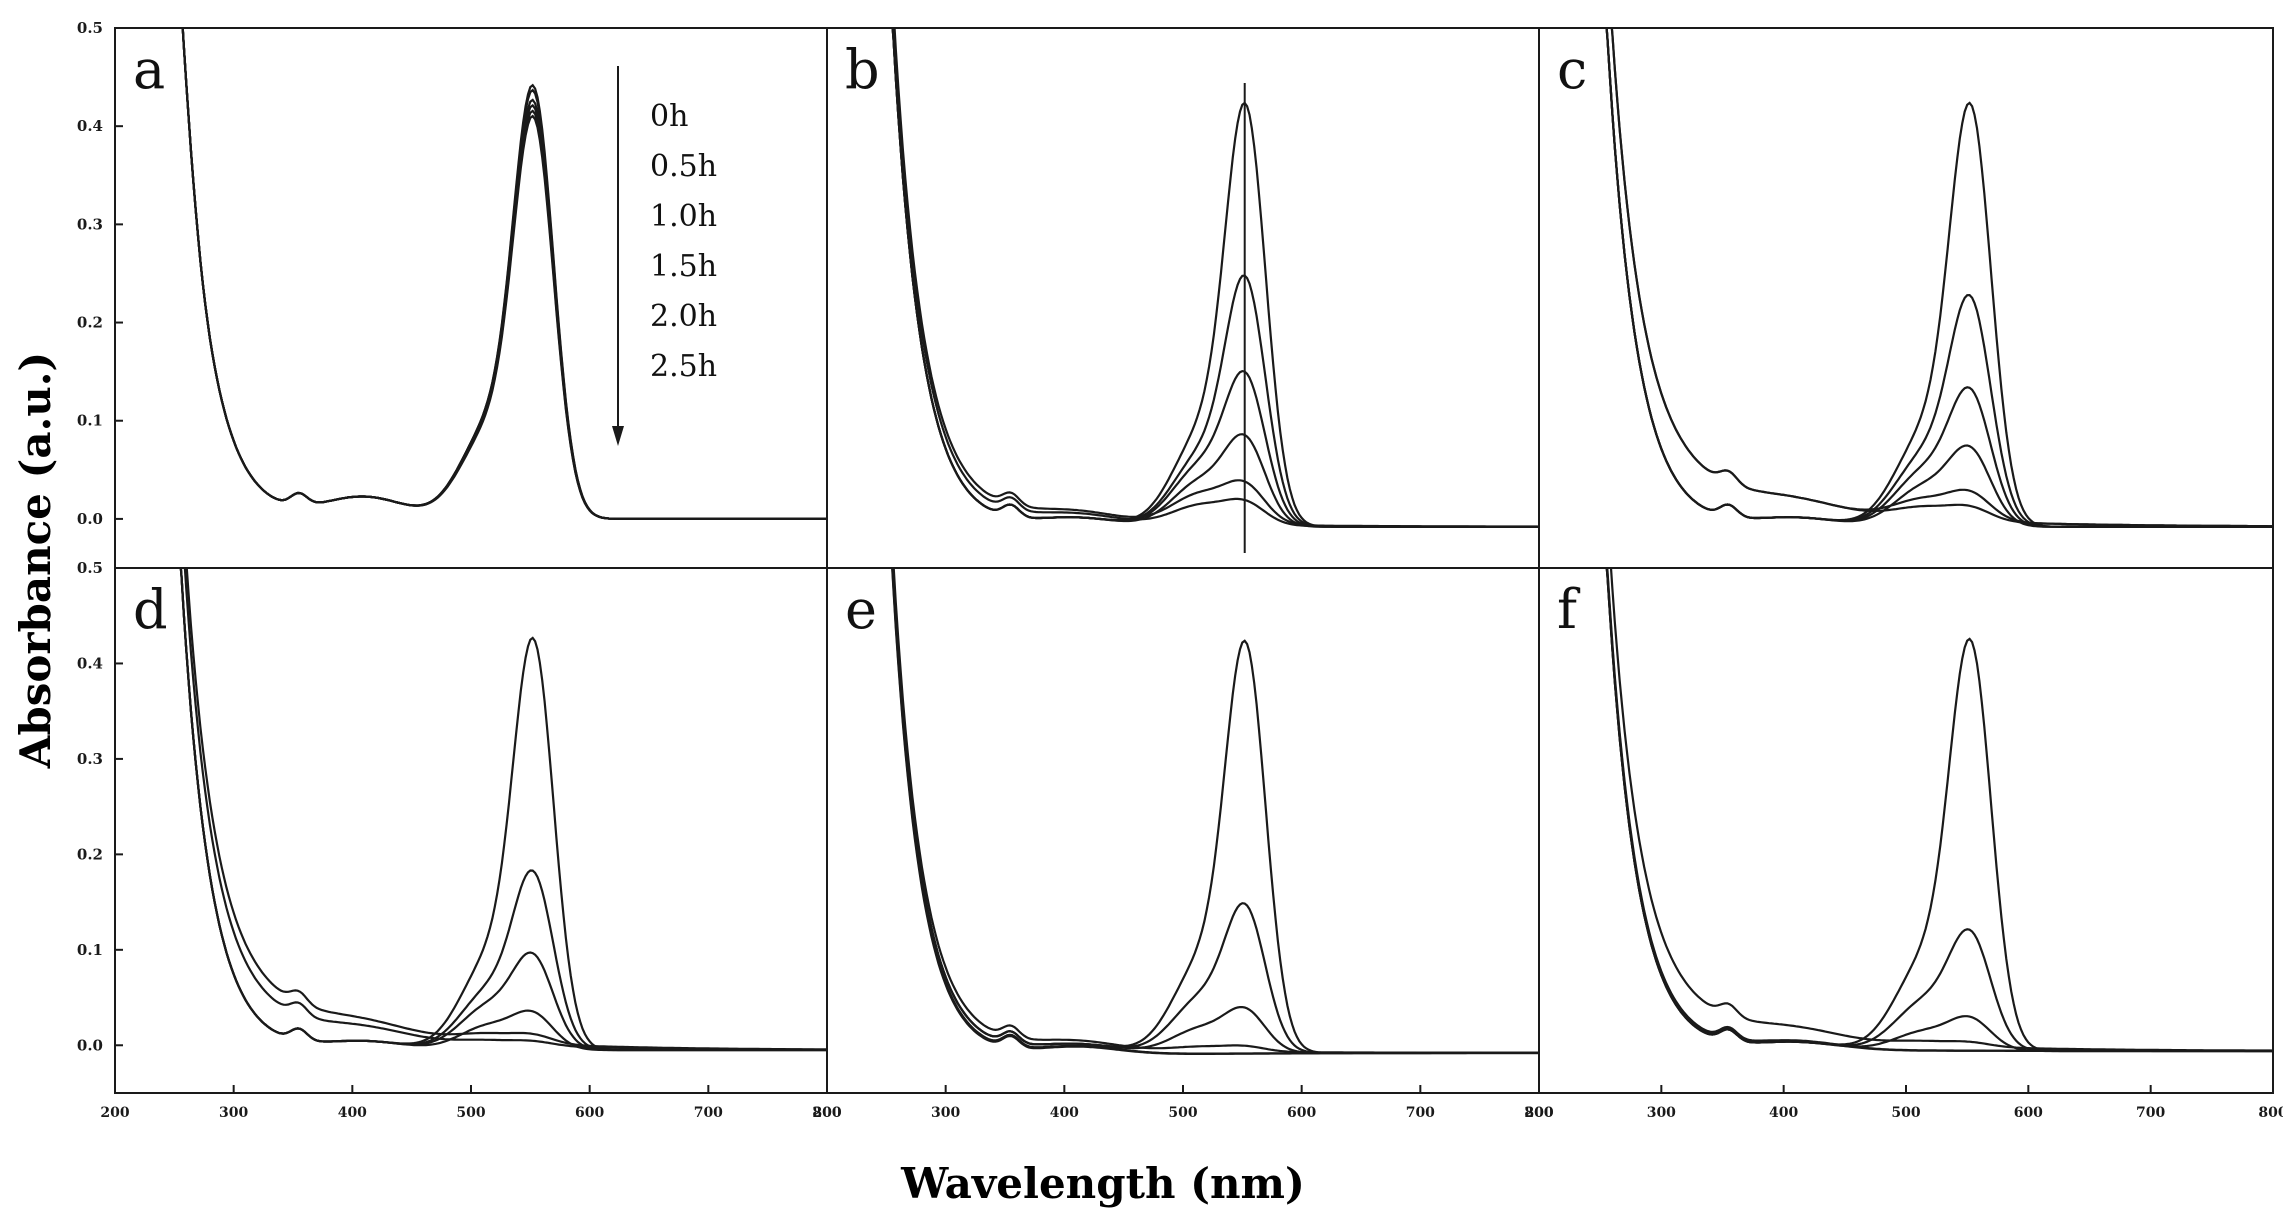 The height and width of the screenshot is (1224, 2283). I want to click on panel-label: f, so click(1569, 609).